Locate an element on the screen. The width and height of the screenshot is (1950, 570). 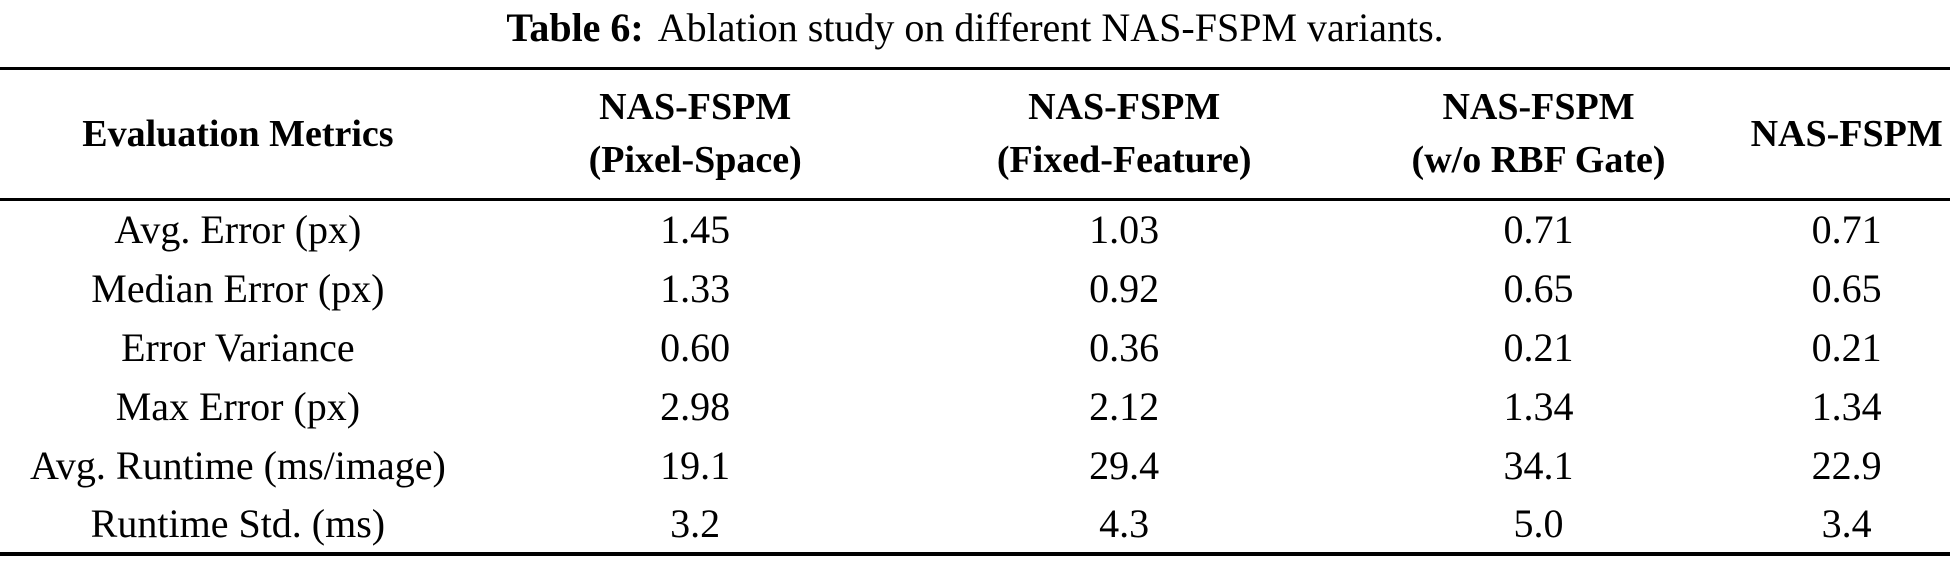
table-caption-label: Table 6: is located at coordinates (575, 27).